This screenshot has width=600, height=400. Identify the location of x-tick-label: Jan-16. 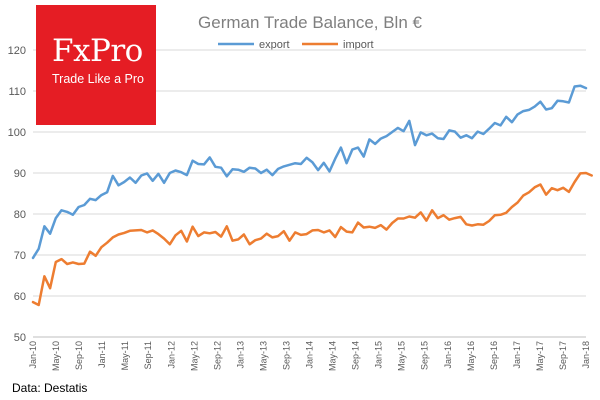
(448, 355).